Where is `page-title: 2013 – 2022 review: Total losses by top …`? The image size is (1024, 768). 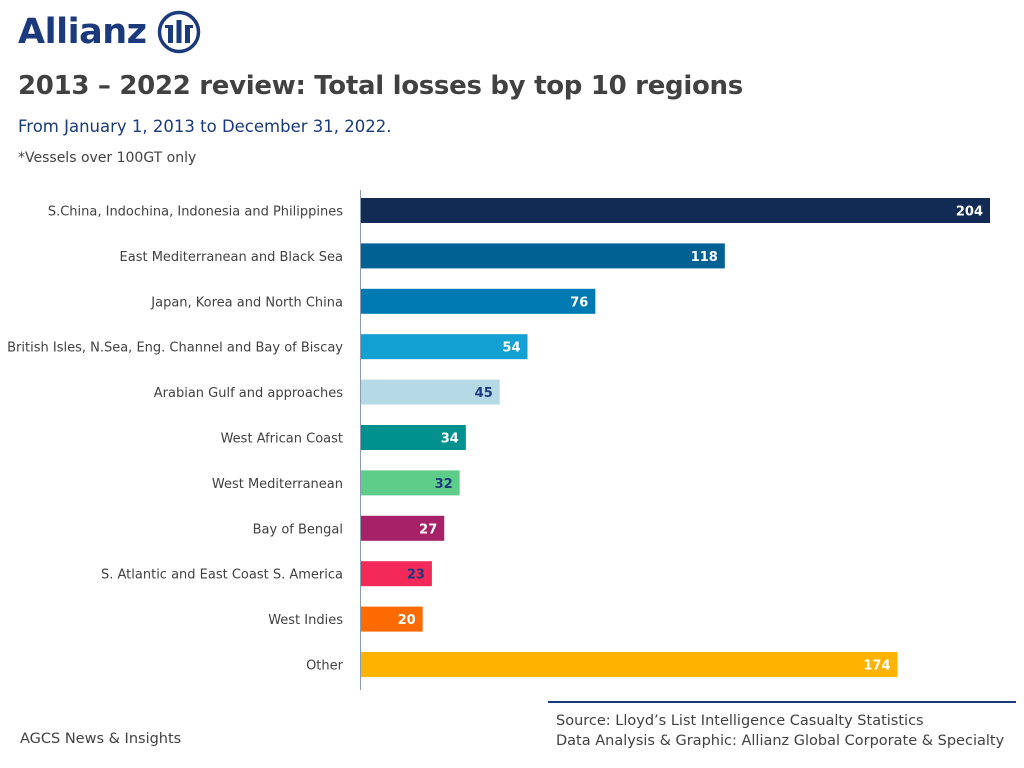
page-title: 2013 – 2022 review: Total losses by top … is located at coordinates (380, 86).